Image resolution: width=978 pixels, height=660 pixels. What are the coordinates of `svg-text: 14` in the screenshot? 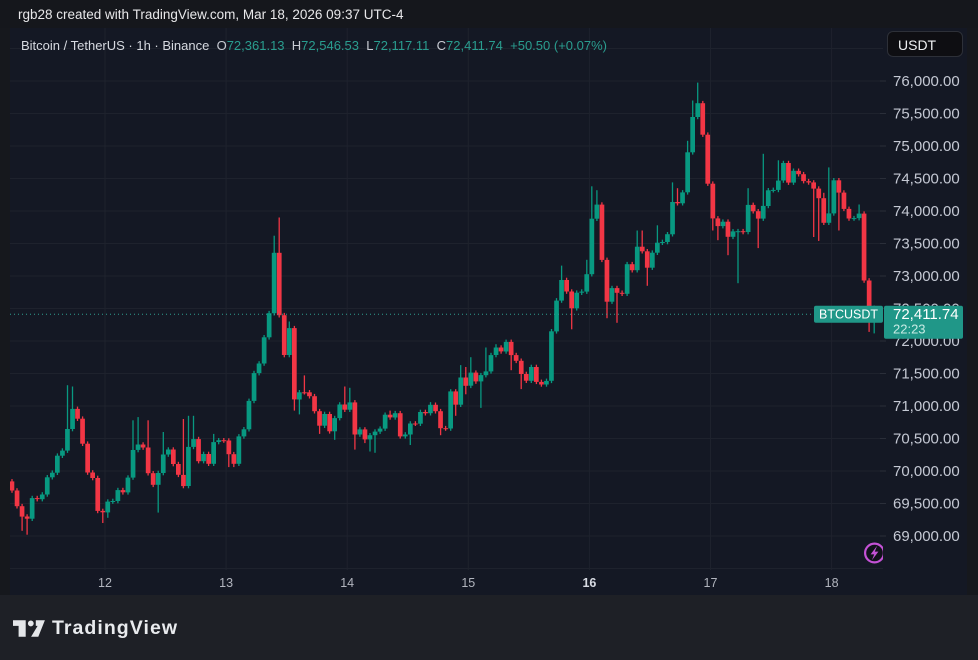 It's located at (347, 583).